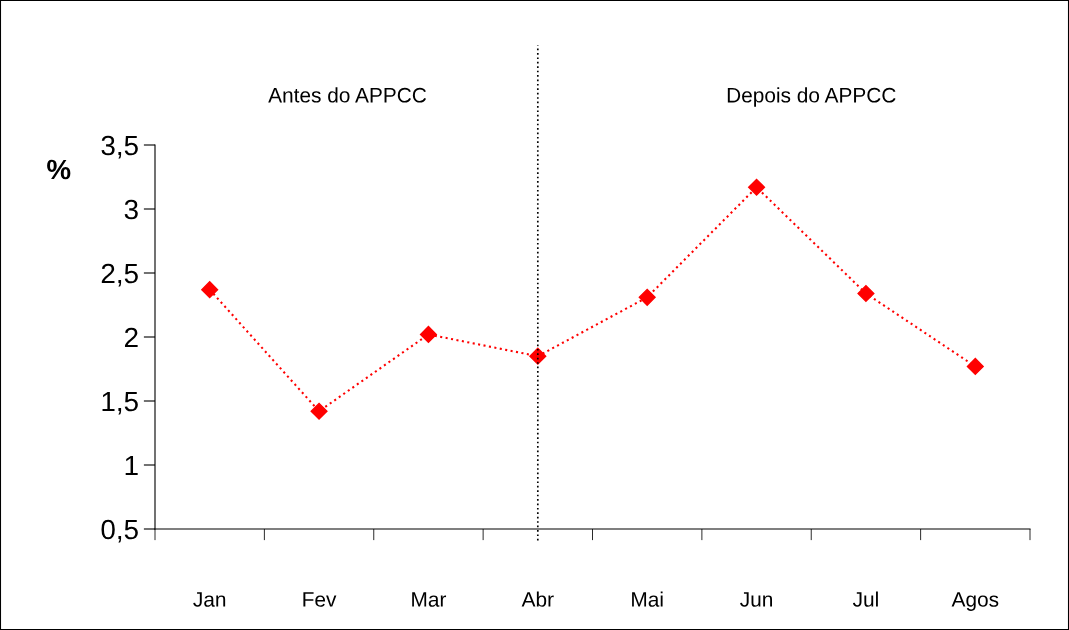 This screenshot has height=630, width=1069. What do you see at coordinates (865, 599) in the screenshot?
I see `x-tick-label: Jul` at bounding box center [865, 599].